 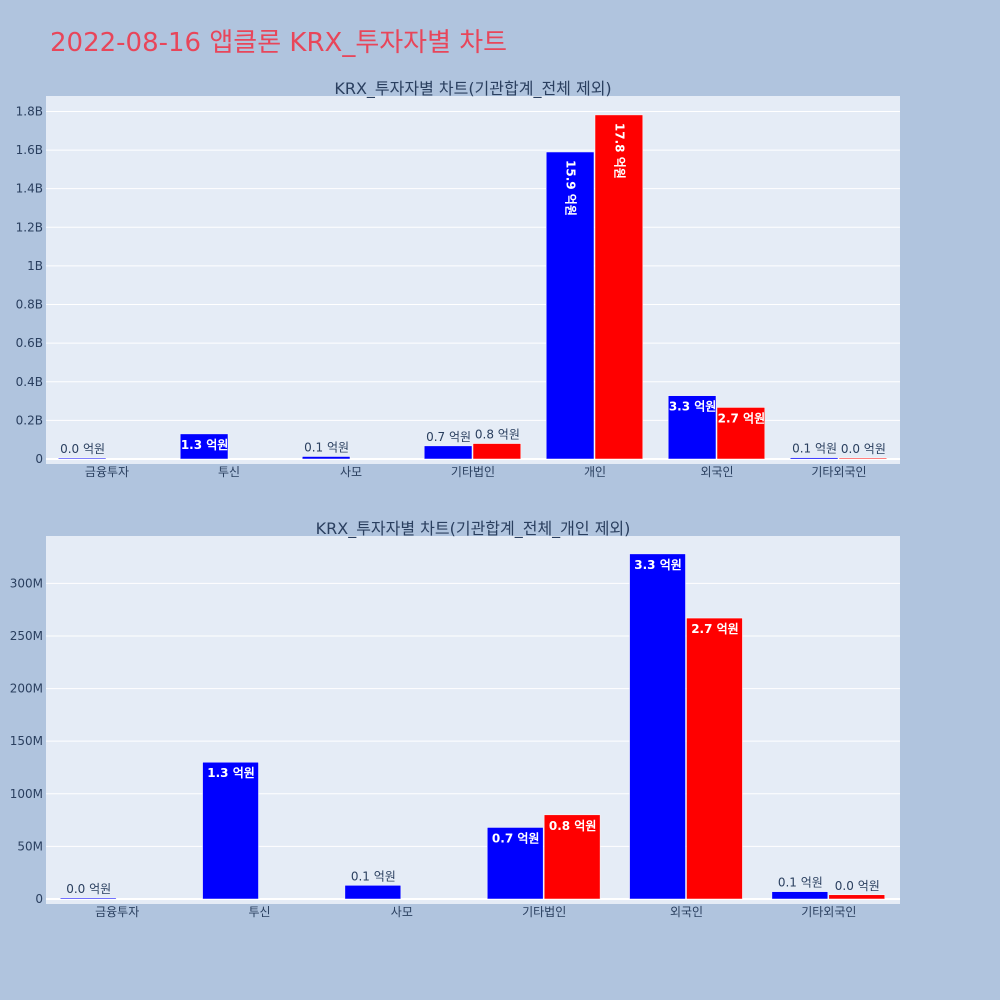 I want to click on chart-0-xtick-label: 외국인, so click(x=716, y=472).